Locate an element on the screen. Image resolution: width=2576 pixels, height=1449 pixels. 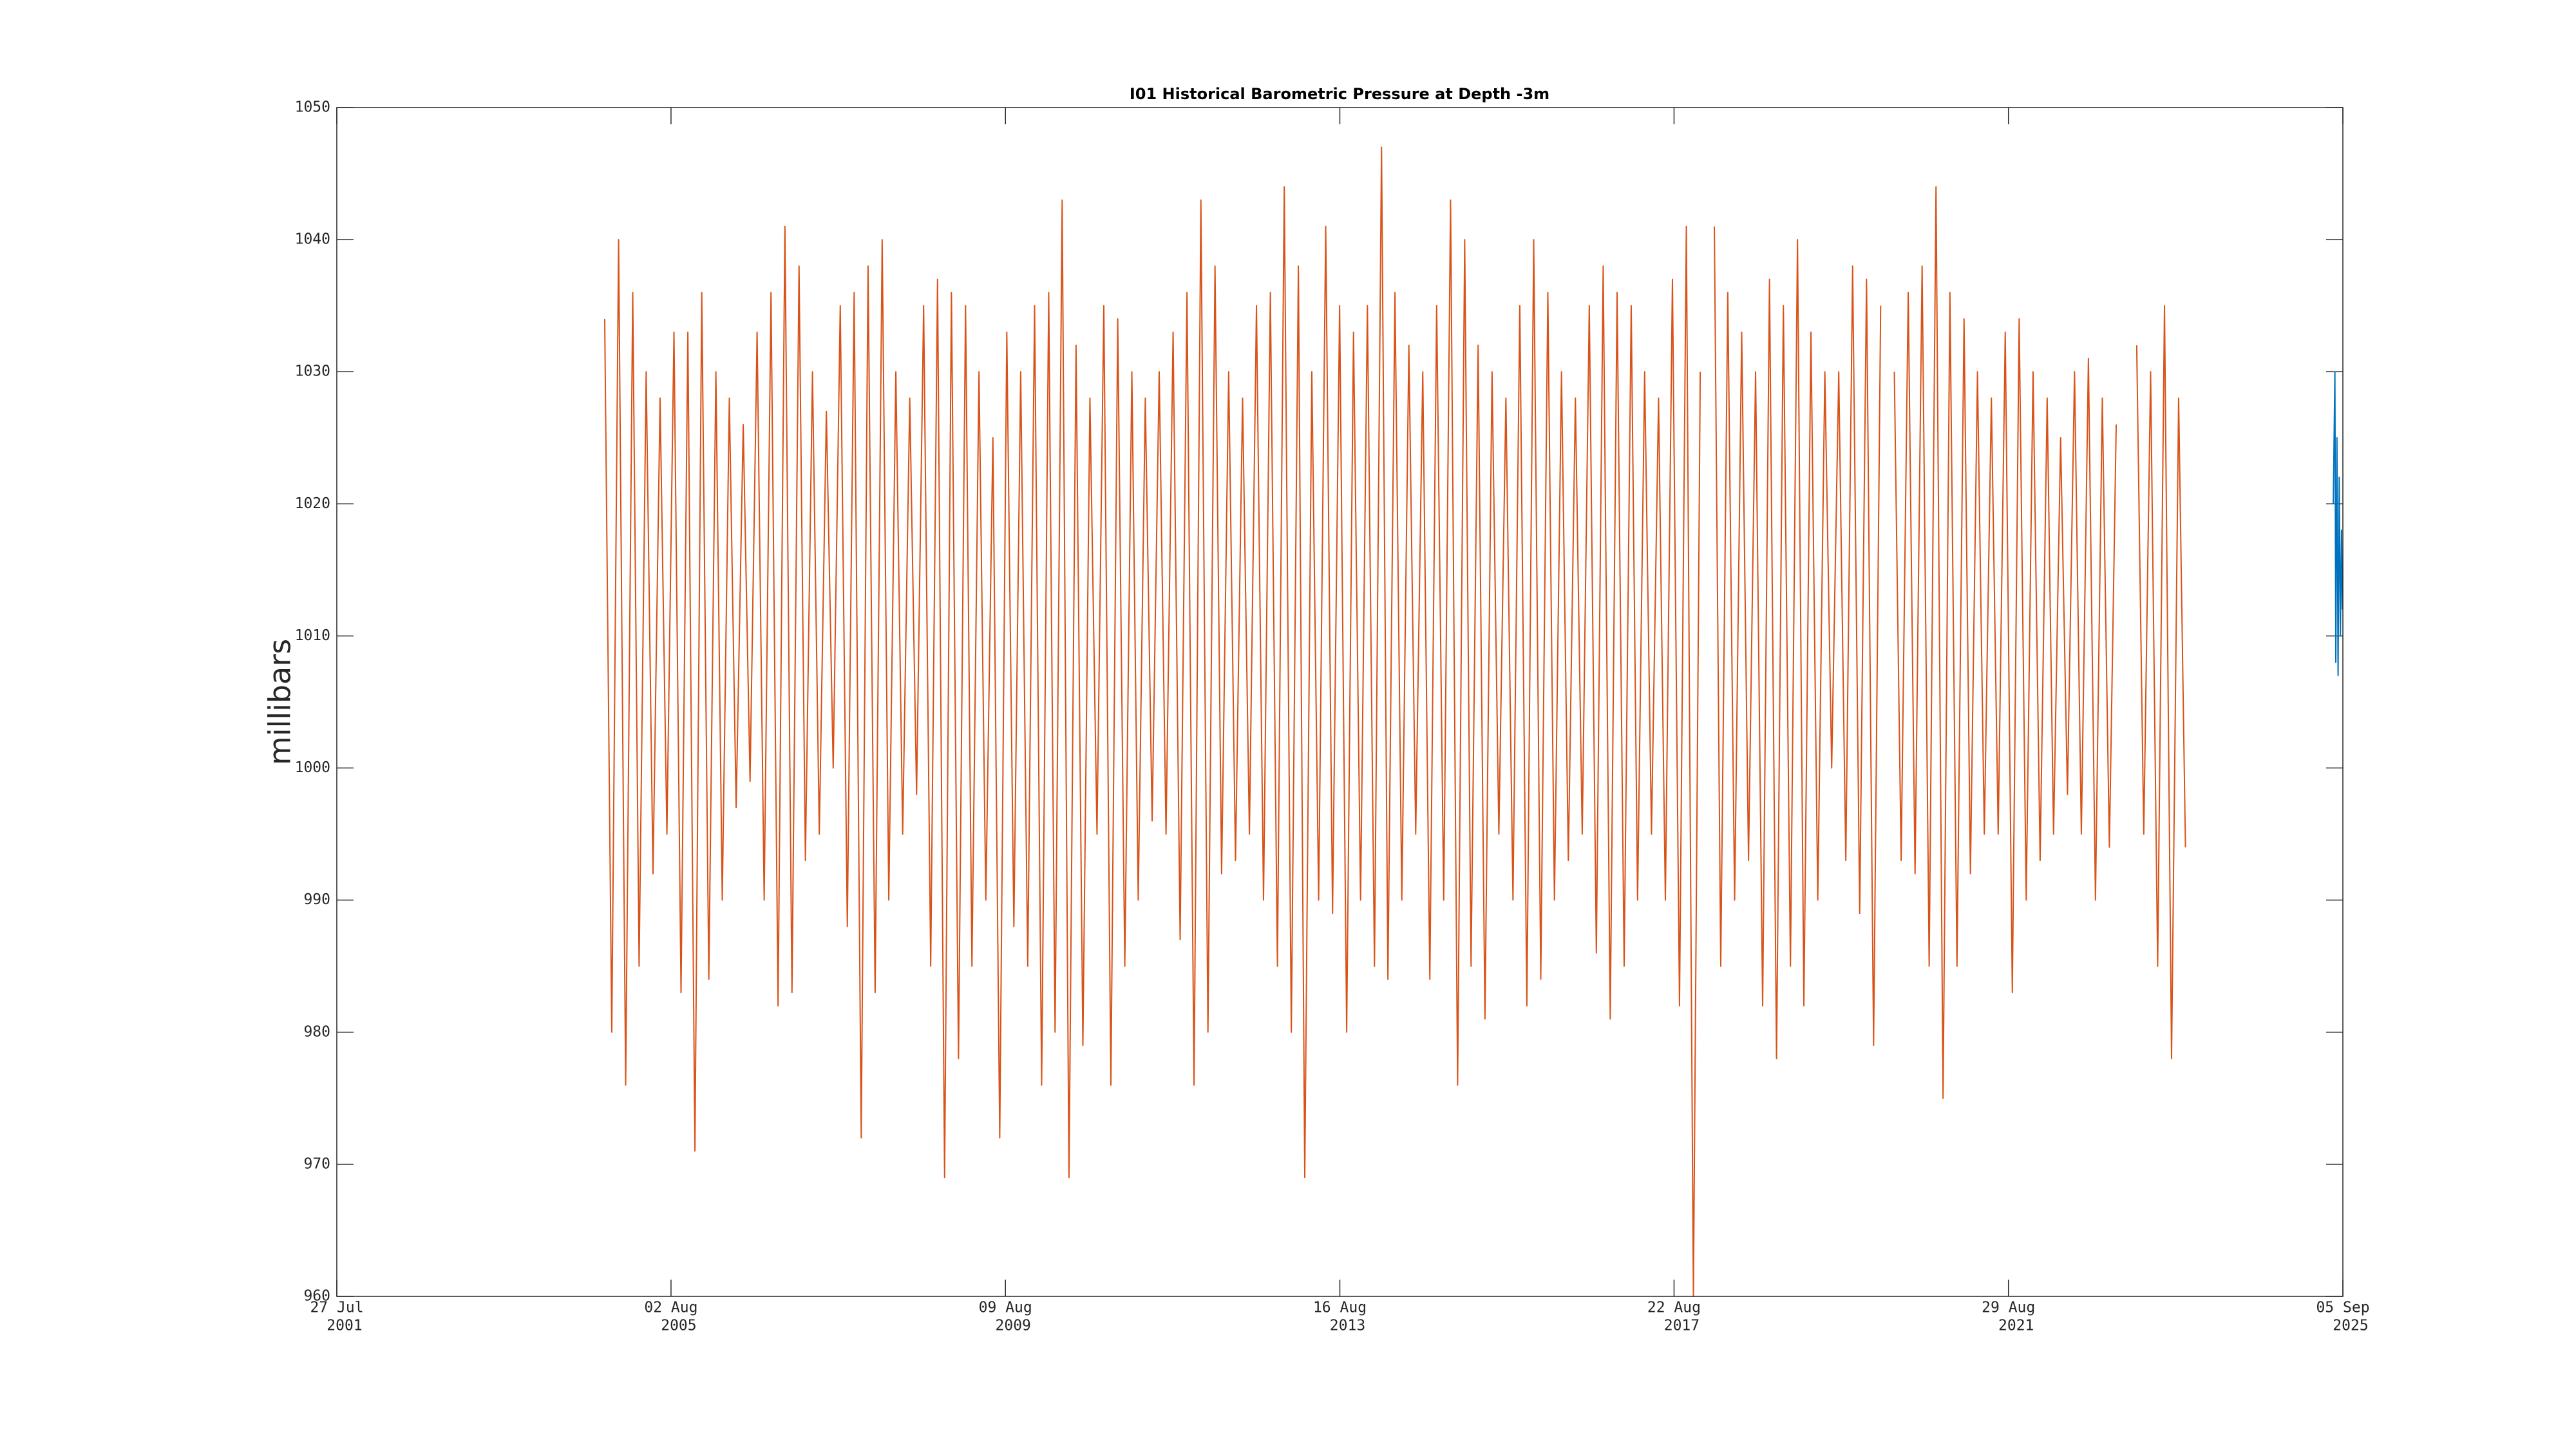
x-tick-label: 2017 is located at coordinates (1682, 1326).